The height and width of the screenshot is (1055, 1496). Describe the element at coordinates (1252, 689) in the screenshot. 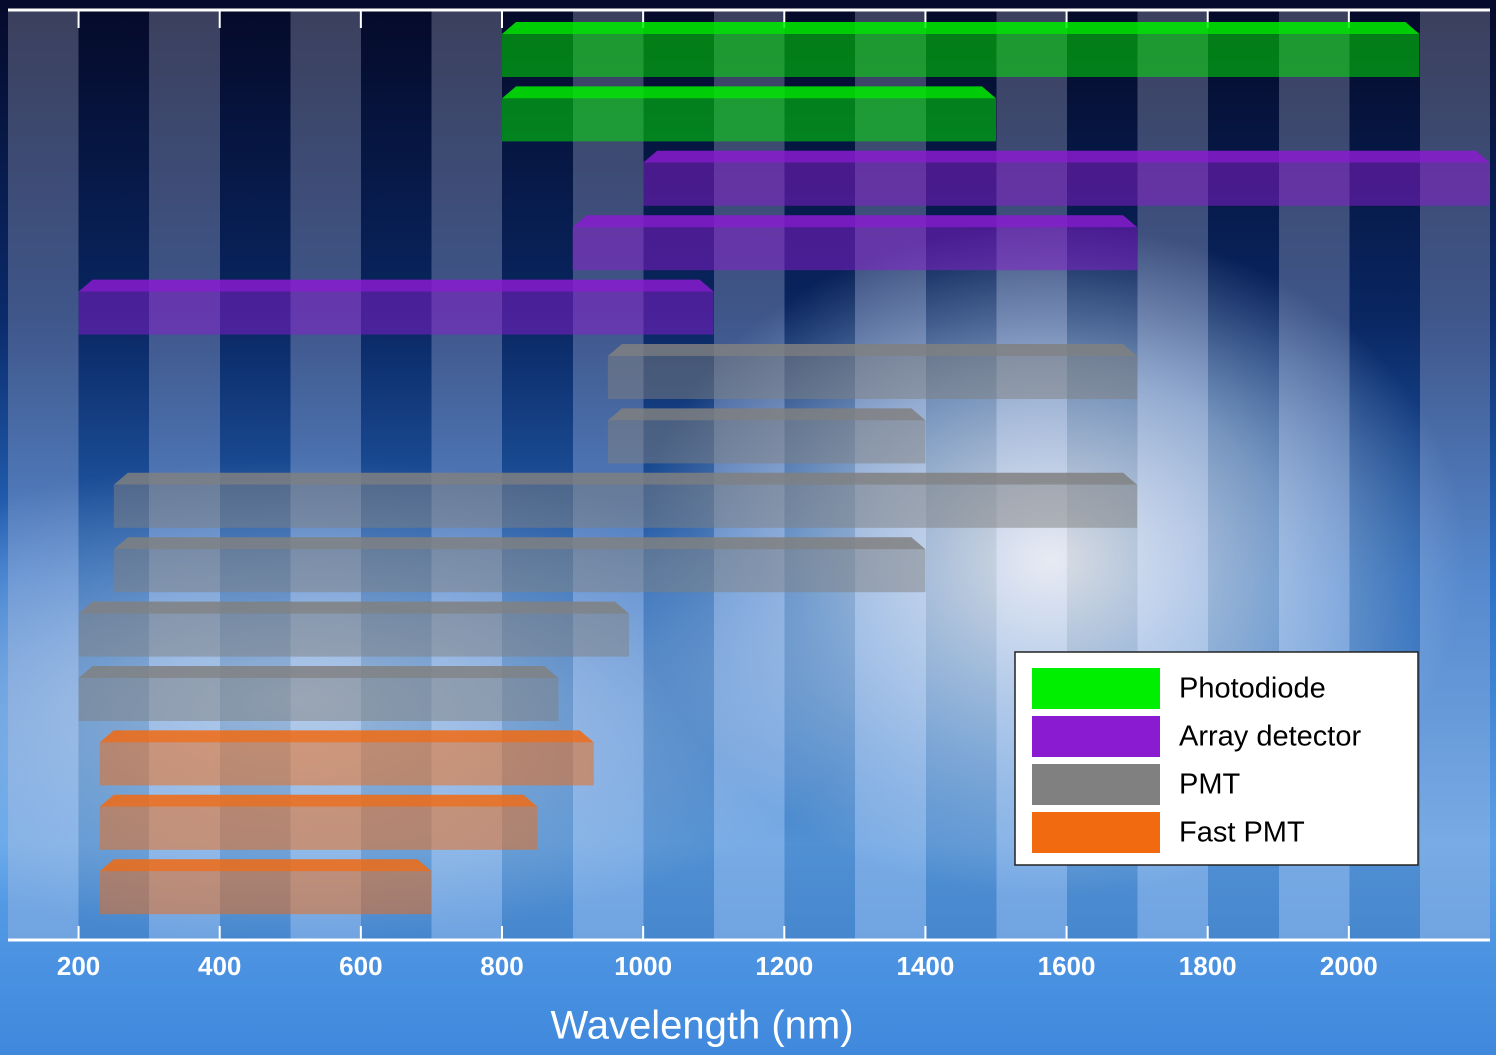

I see `legend-label: Photodiode` at that location.